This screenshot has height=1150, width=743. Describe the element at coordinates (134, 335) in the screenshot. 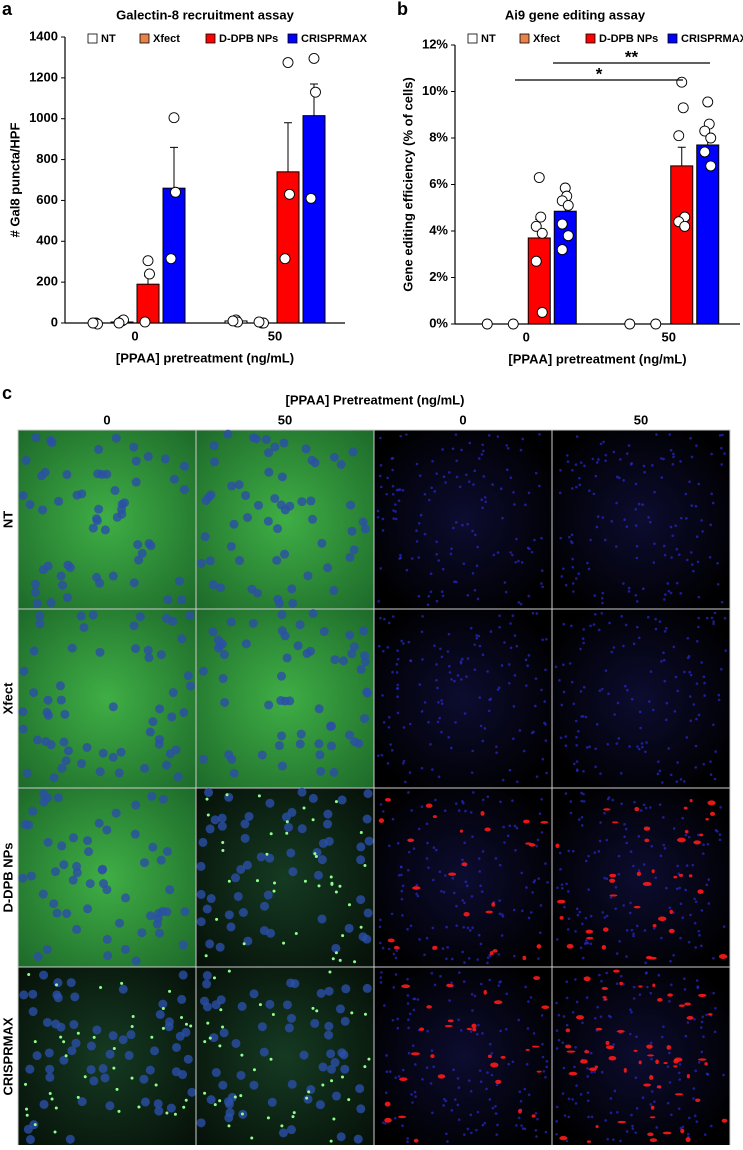

I see `x-tick-label: 0` at that location.